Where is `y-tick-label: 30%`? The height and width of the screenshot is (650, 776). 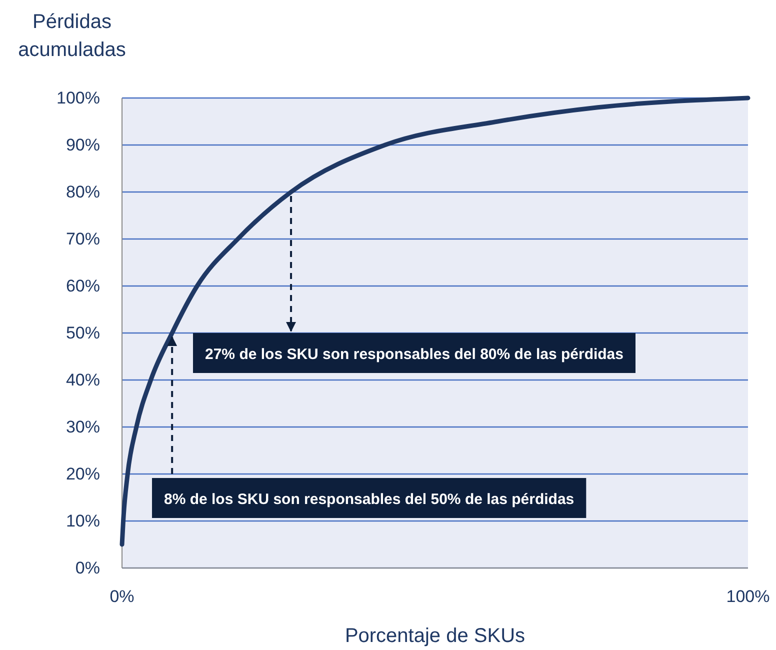
y-tick-label: 30% is located at coordinates (83, 426).